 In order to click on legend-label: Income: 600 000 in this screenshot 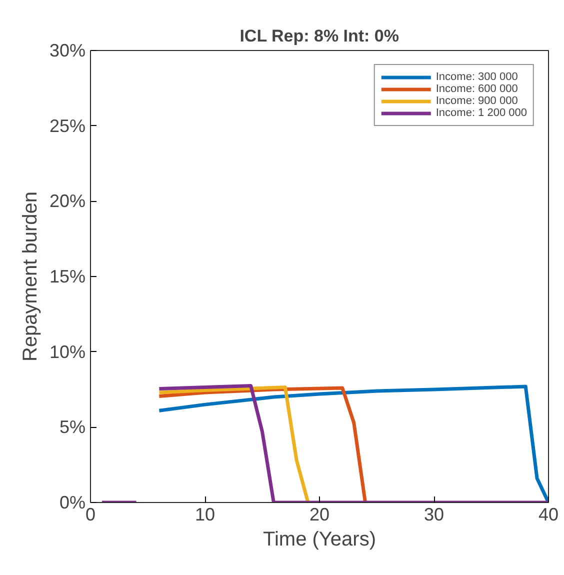, I will do `click(477, 89)`.